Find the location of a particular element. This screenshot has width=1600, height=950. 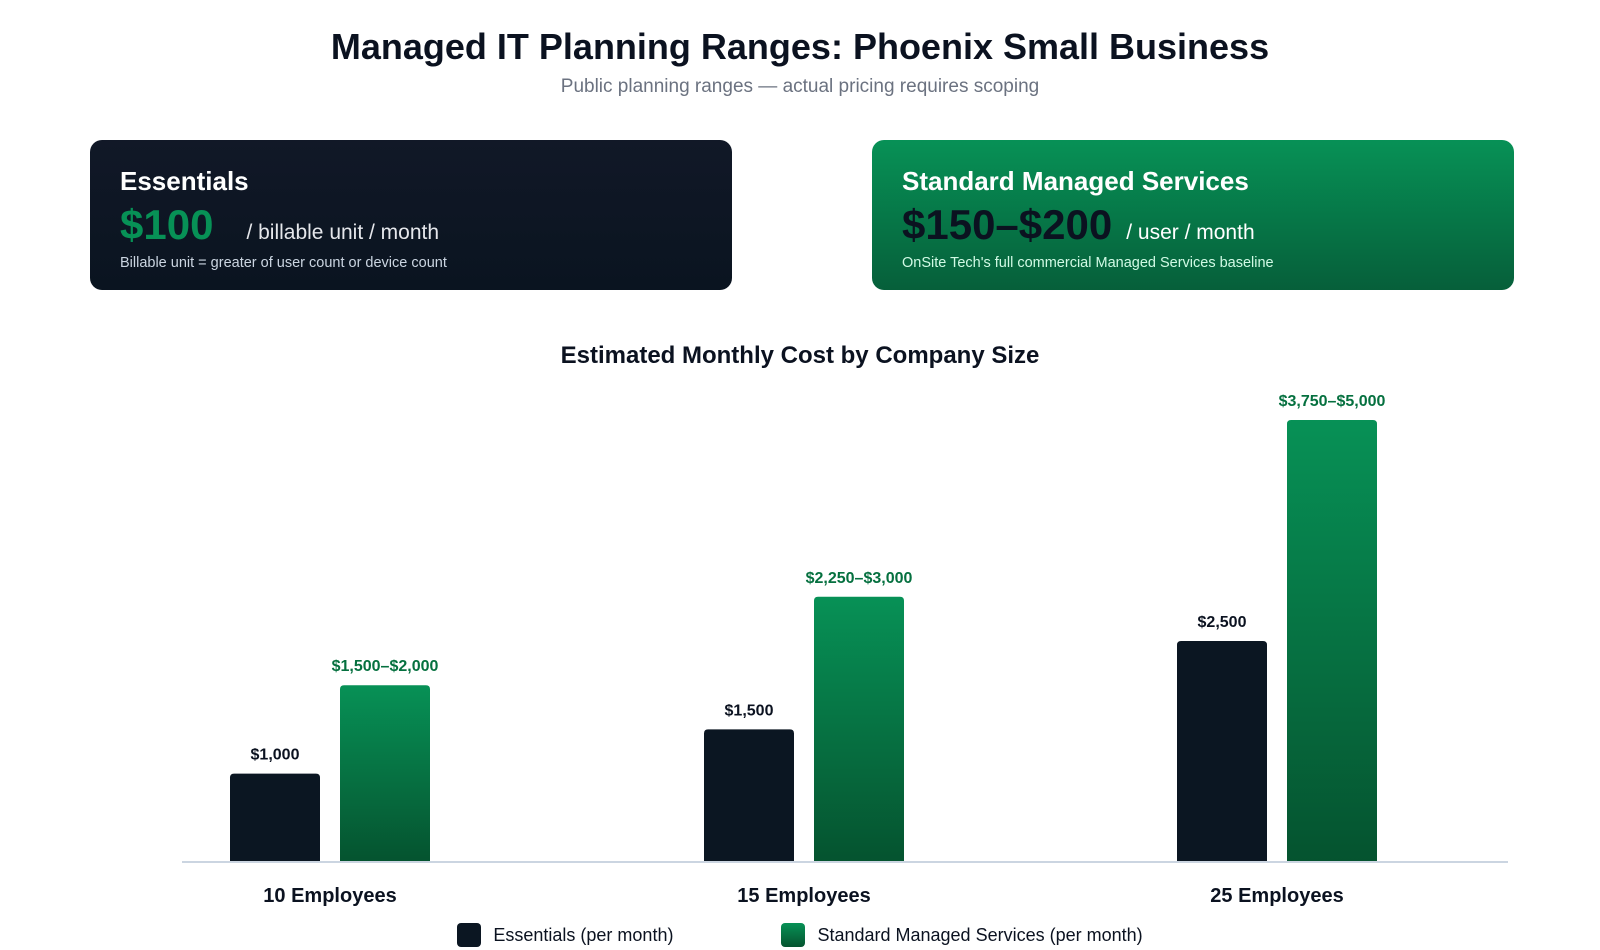

chart-title: Estimated Monthly Cost by Company Size is located at coordinates (800, 355).